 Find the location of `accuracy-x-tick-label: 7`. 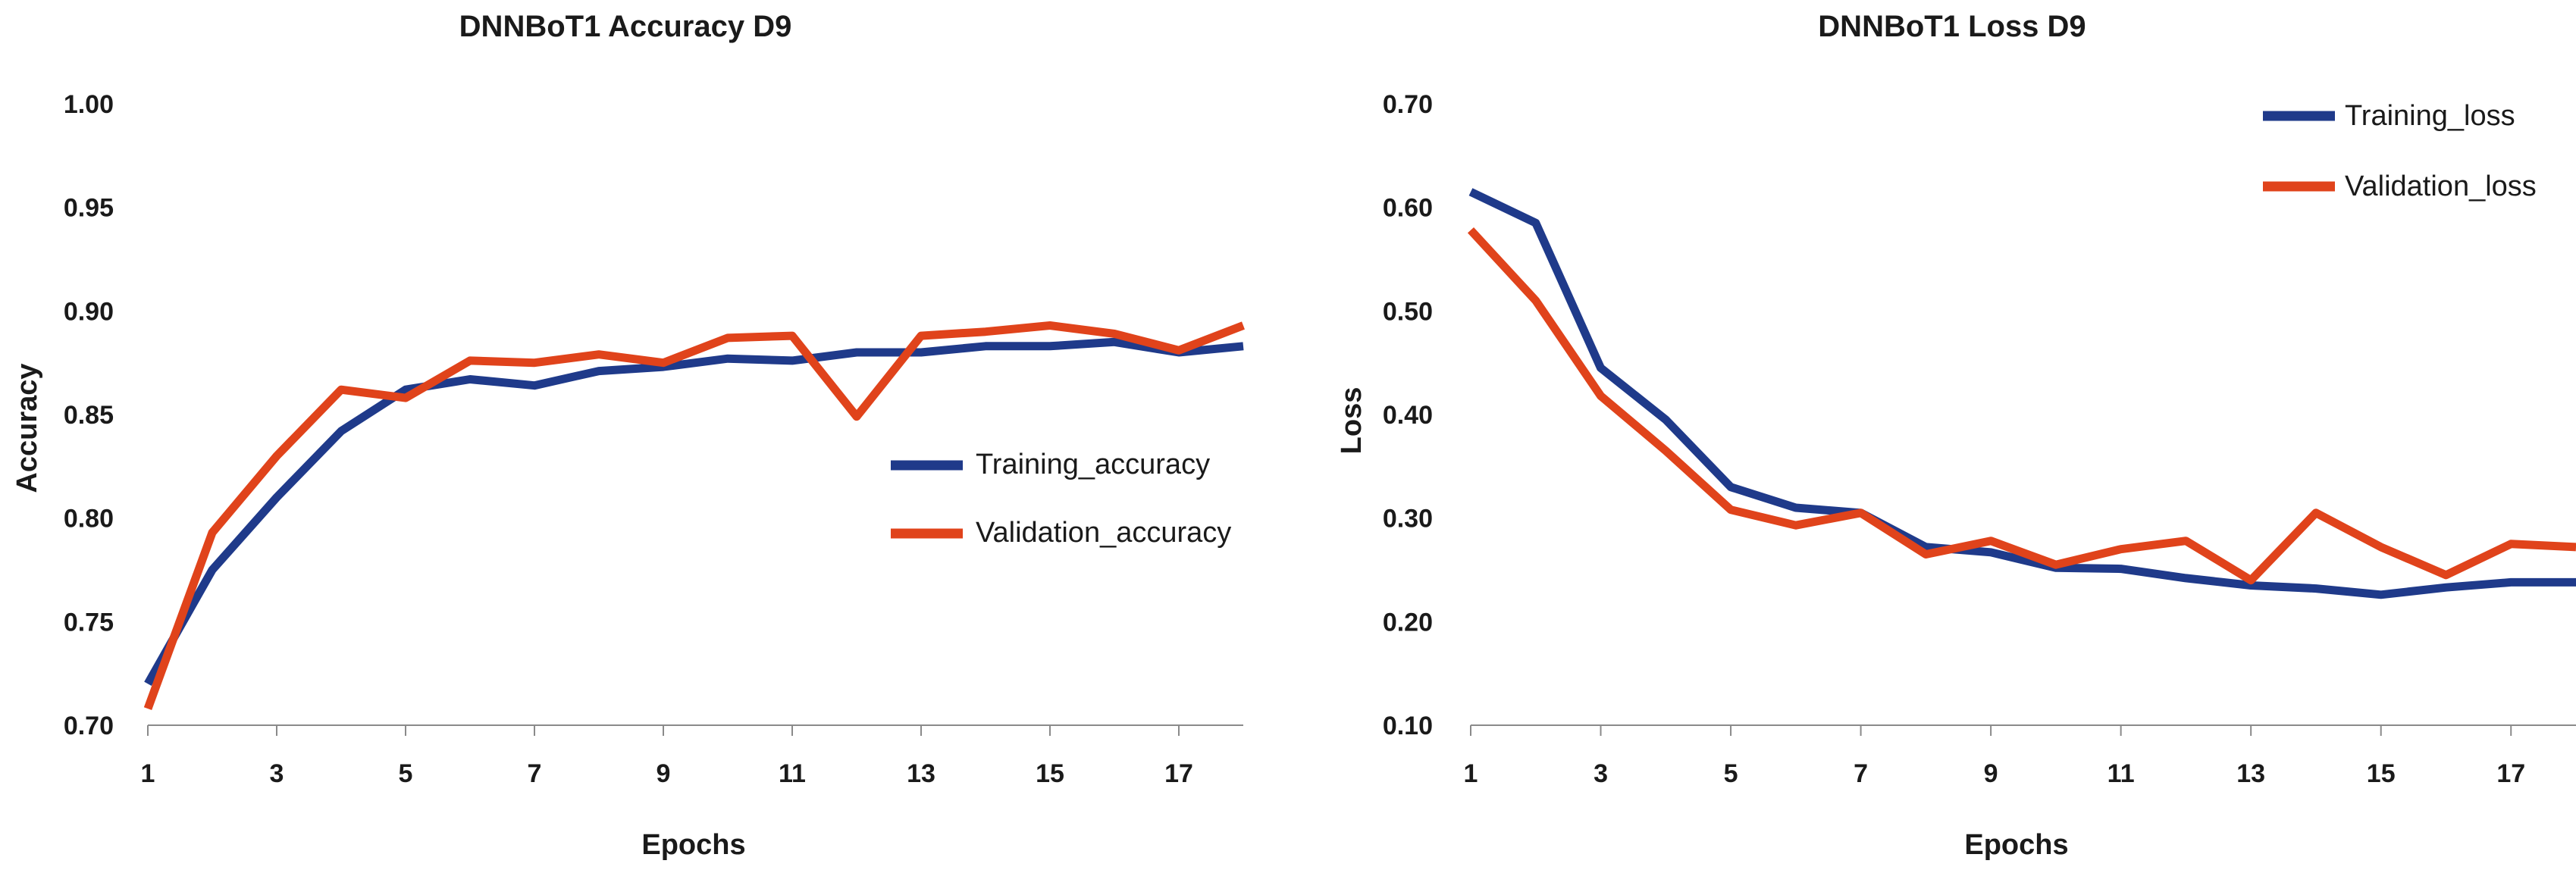

accuracy-x-tick-label: 7 is located at coordinates (535, 773).